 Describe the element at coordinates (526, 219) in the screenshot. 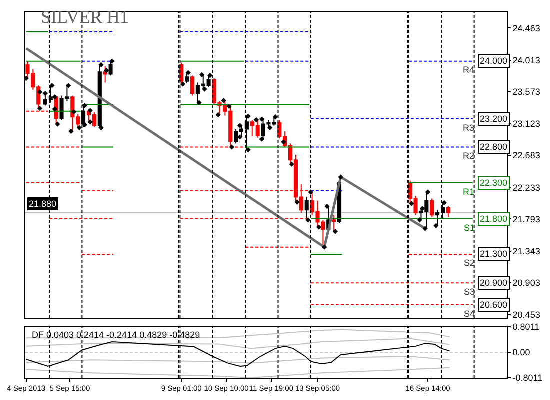

I see `y-tick-label: 21.793` at that location.